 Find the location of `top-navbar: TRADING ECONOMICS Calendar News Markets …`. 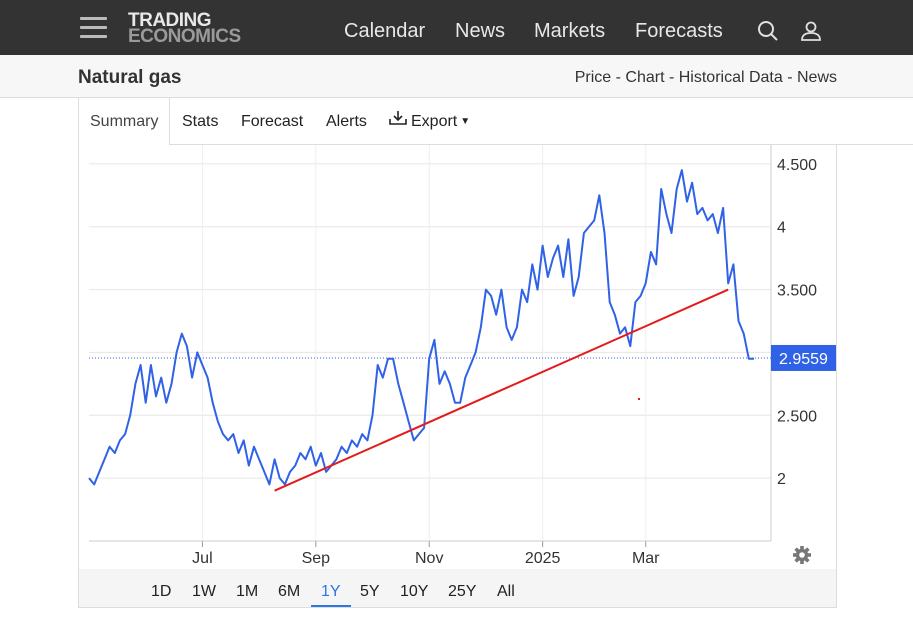

top-navbar: TRADING ECONOMICS Calendar News Markets … is located at coordinates (456, 27).